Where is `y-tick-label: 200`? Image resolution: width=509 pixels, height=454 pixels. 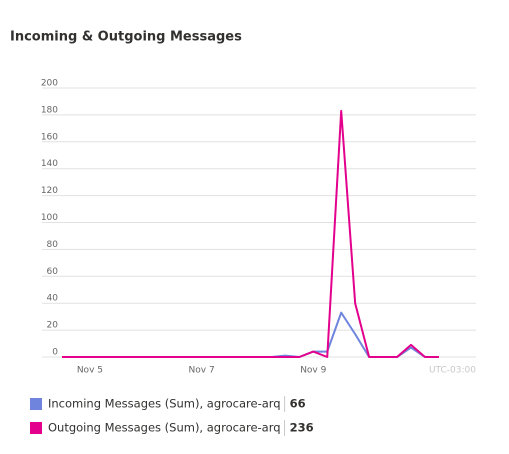
y-tick-label: 200 is located at coordinates (49, 84).